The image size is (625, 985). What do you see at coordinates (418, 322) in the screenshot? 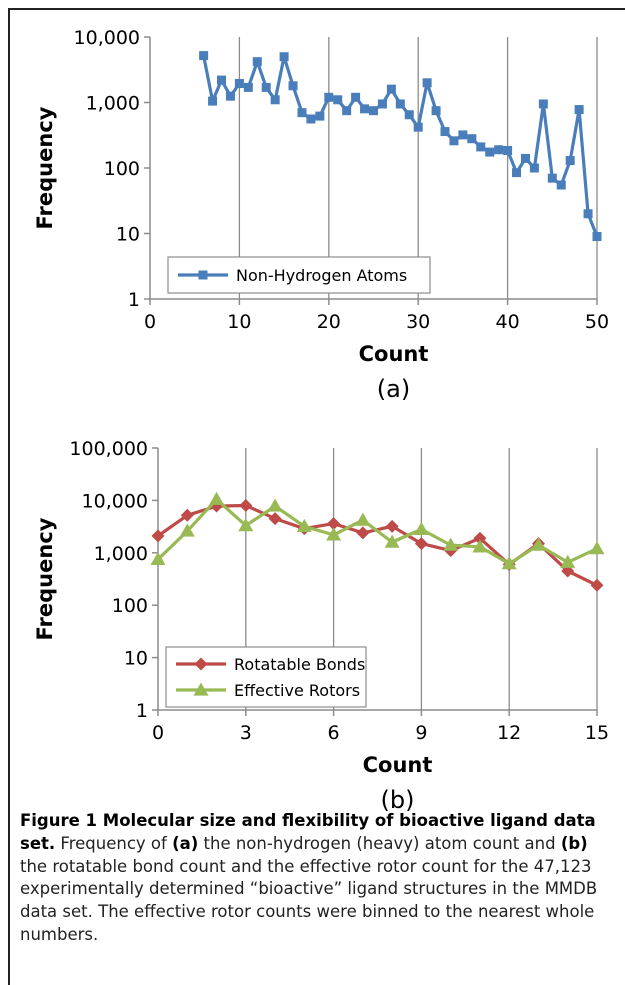
I see `x-tick-label: 30` at bounding box center [418, 322].